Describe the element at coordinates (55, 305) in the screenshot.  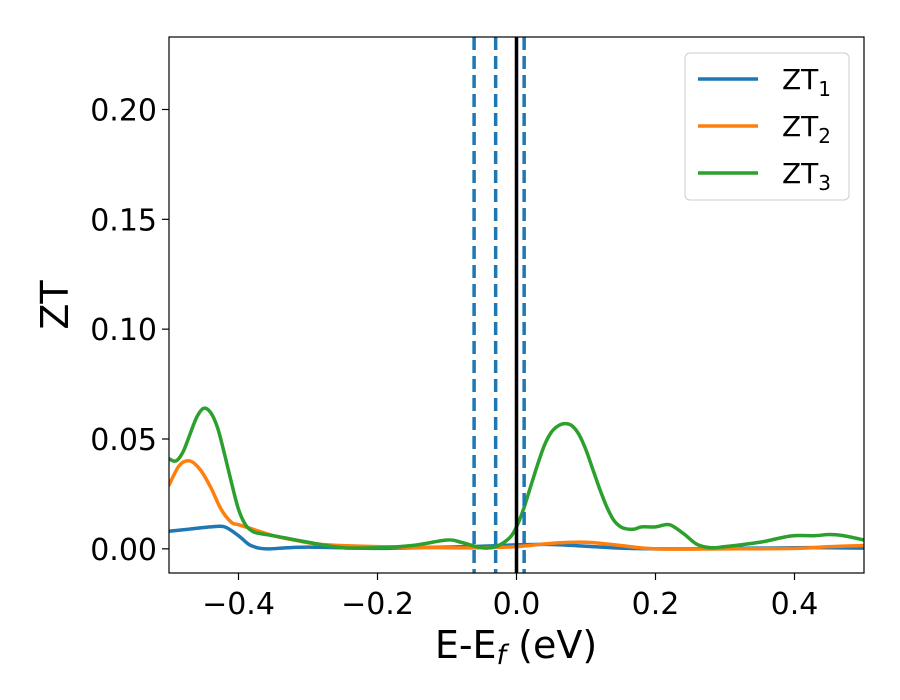
I see `y-axis-title: ZT` at that location.